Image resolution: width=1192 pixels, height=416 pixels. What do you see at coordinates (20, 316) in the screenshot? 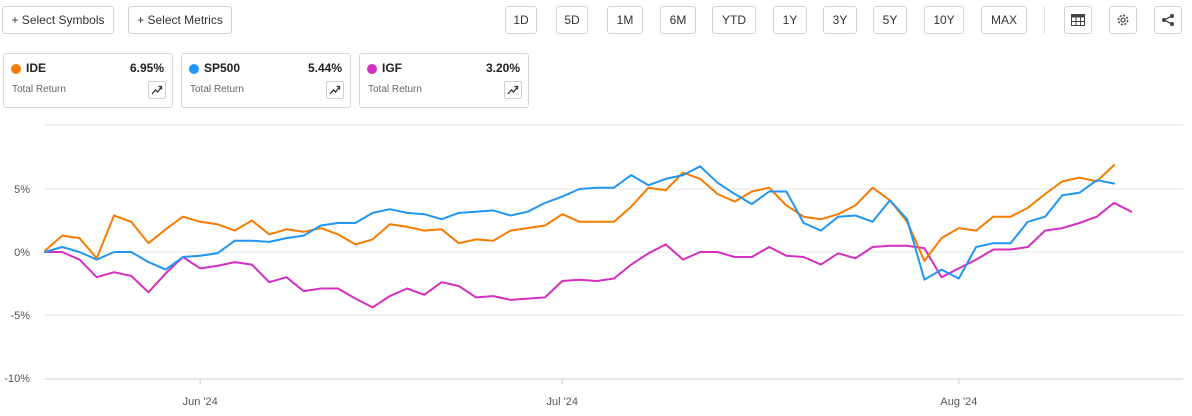
I see `y-tick-label: -5%` at bounding box center [20, 316].